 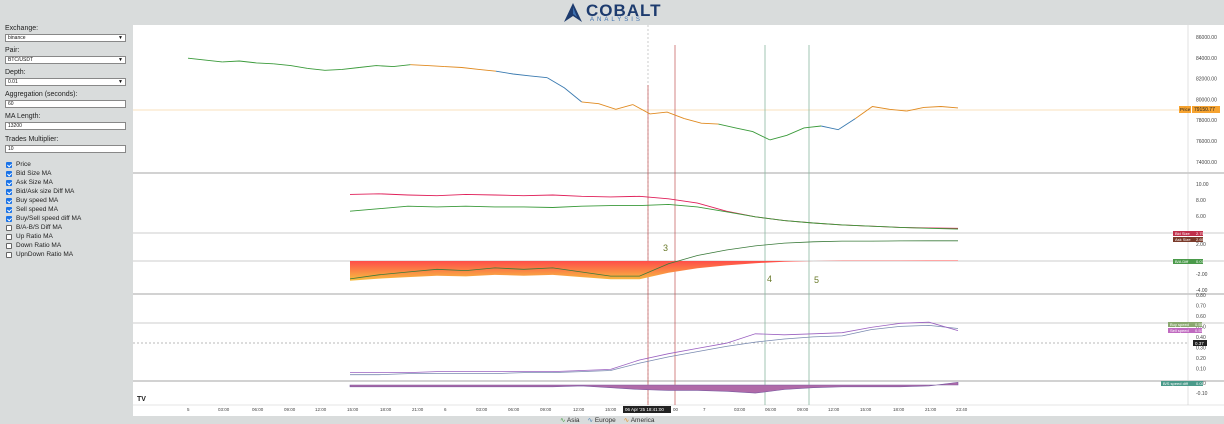 I want to click on legend-asia: ∿ Asia, so click(x=570, y=420).